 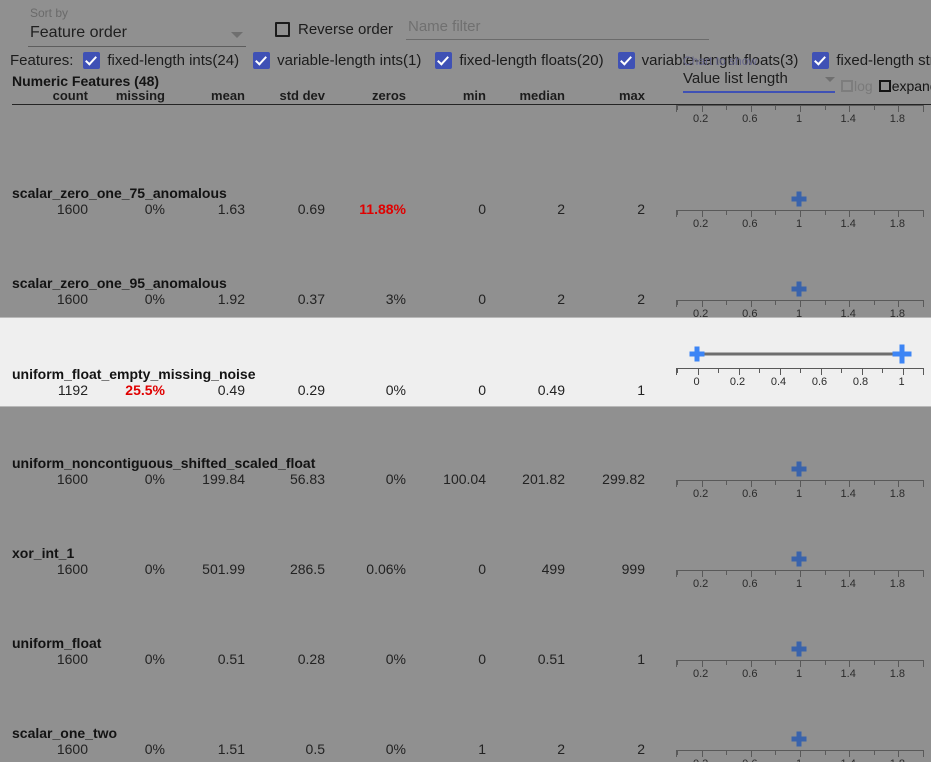 What do you see at coordinates (43, 553) in the screenshot?
I see `feature-name: xor_int_1` at bounding box center [43, 553].